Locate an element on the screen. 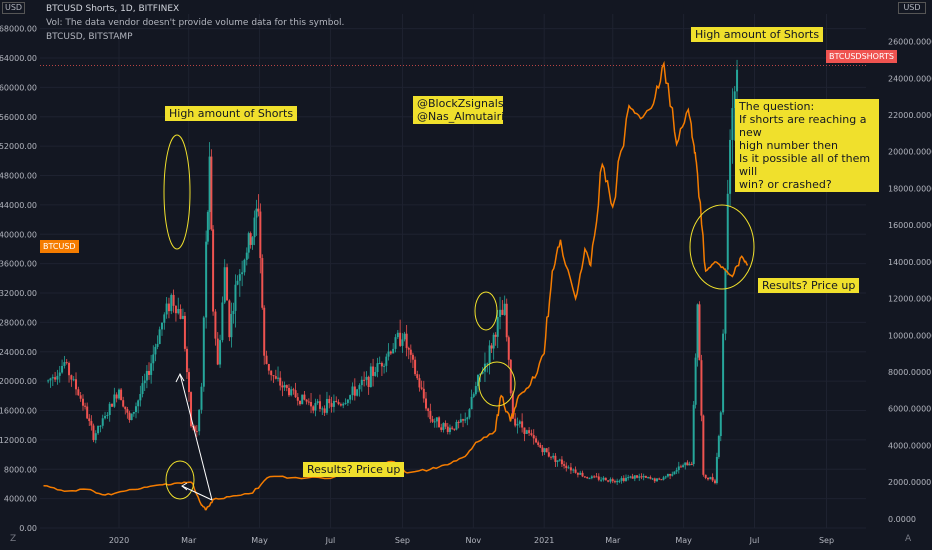 The height and width of the screenshot is (550, 932). x-tick-label: 2021 is located at coordinates (544, 540).